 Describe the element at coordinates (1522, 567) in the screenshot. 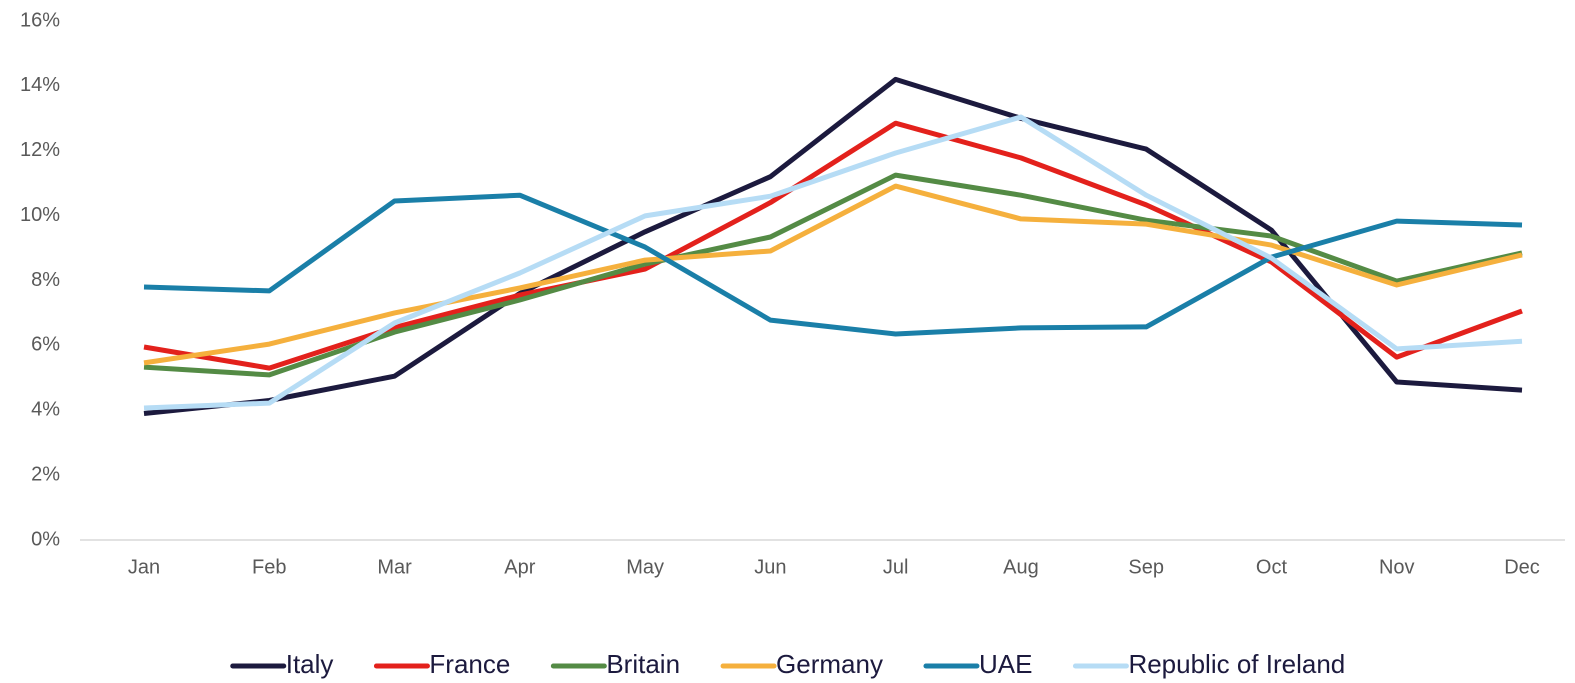

I see `x-tick-label: Dec` at that location.